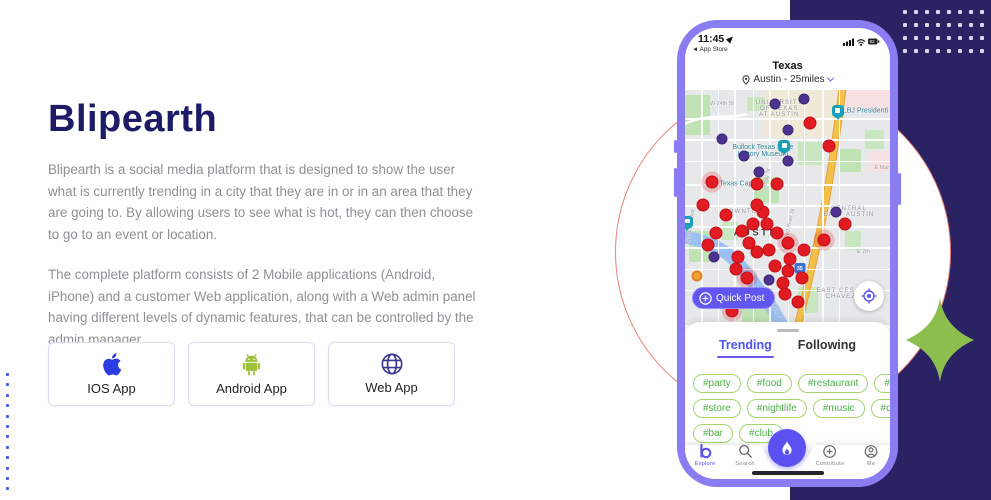 Image resolution: width=991 pixels, height=500 pixels. I want to click on bottom-navigation: Explore Search Contribute, so click(787, 454).